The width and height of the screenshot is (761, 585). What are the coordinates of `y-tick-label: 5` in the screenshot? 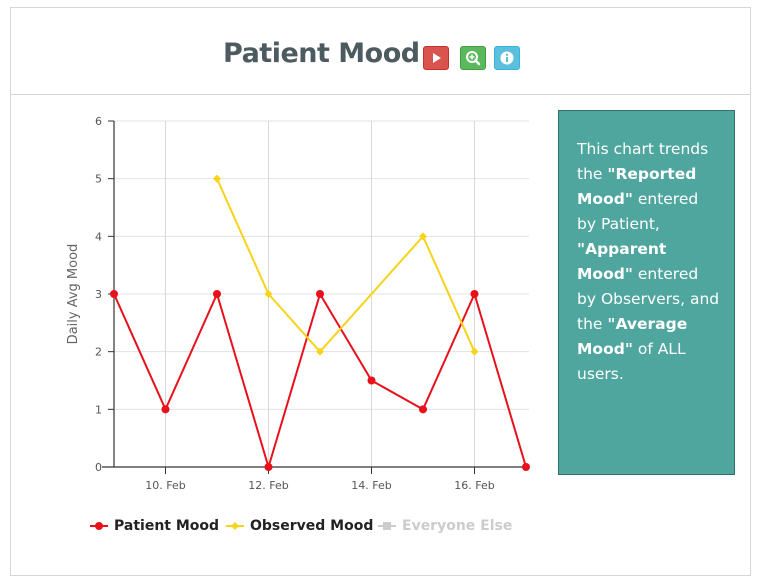 It's located at (98, 179).